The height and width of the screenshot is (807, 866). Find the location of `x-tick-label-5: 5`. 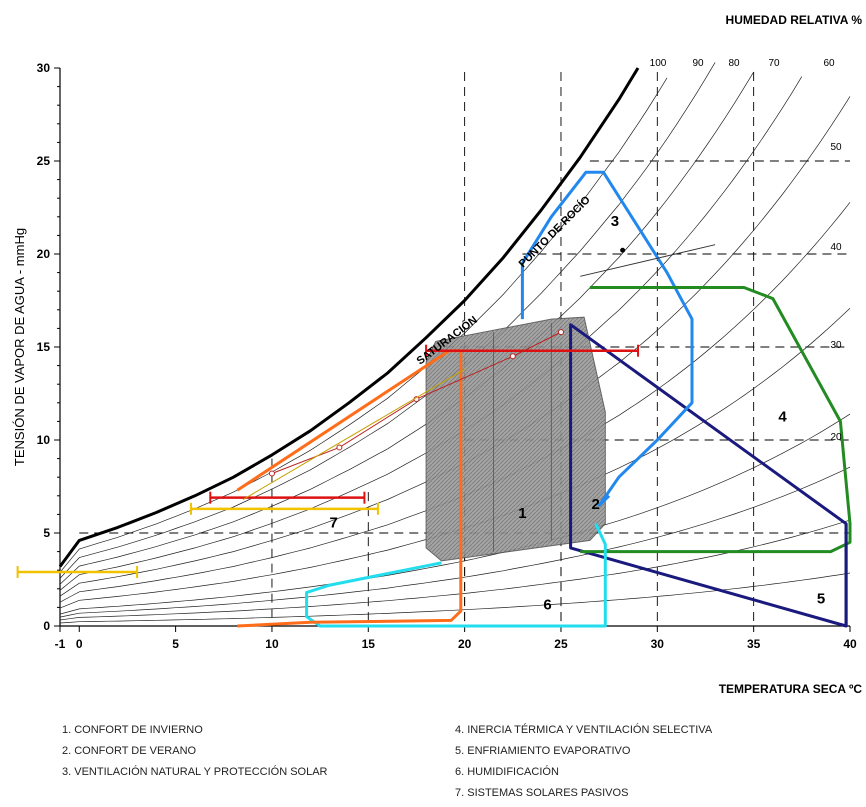

x-tick-label-5: 5 is located at coordinates (175, 644).